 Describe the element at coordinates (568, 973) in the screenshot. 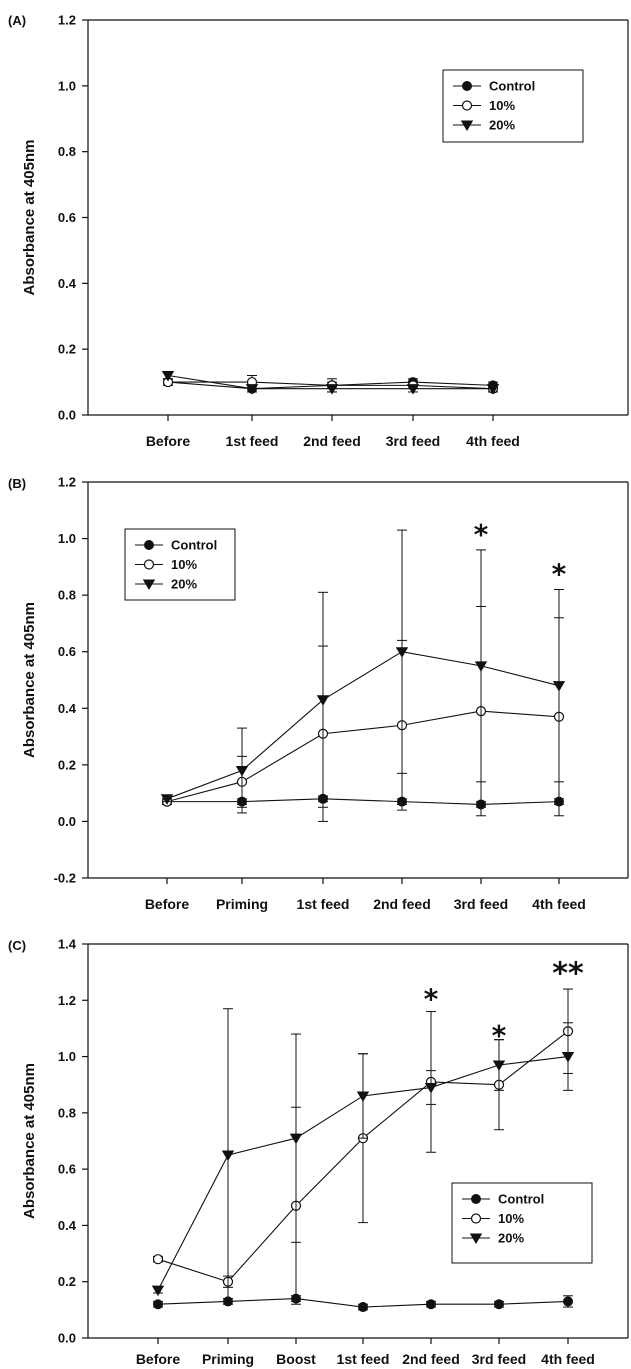

I see `significance-marker: **` at that location.